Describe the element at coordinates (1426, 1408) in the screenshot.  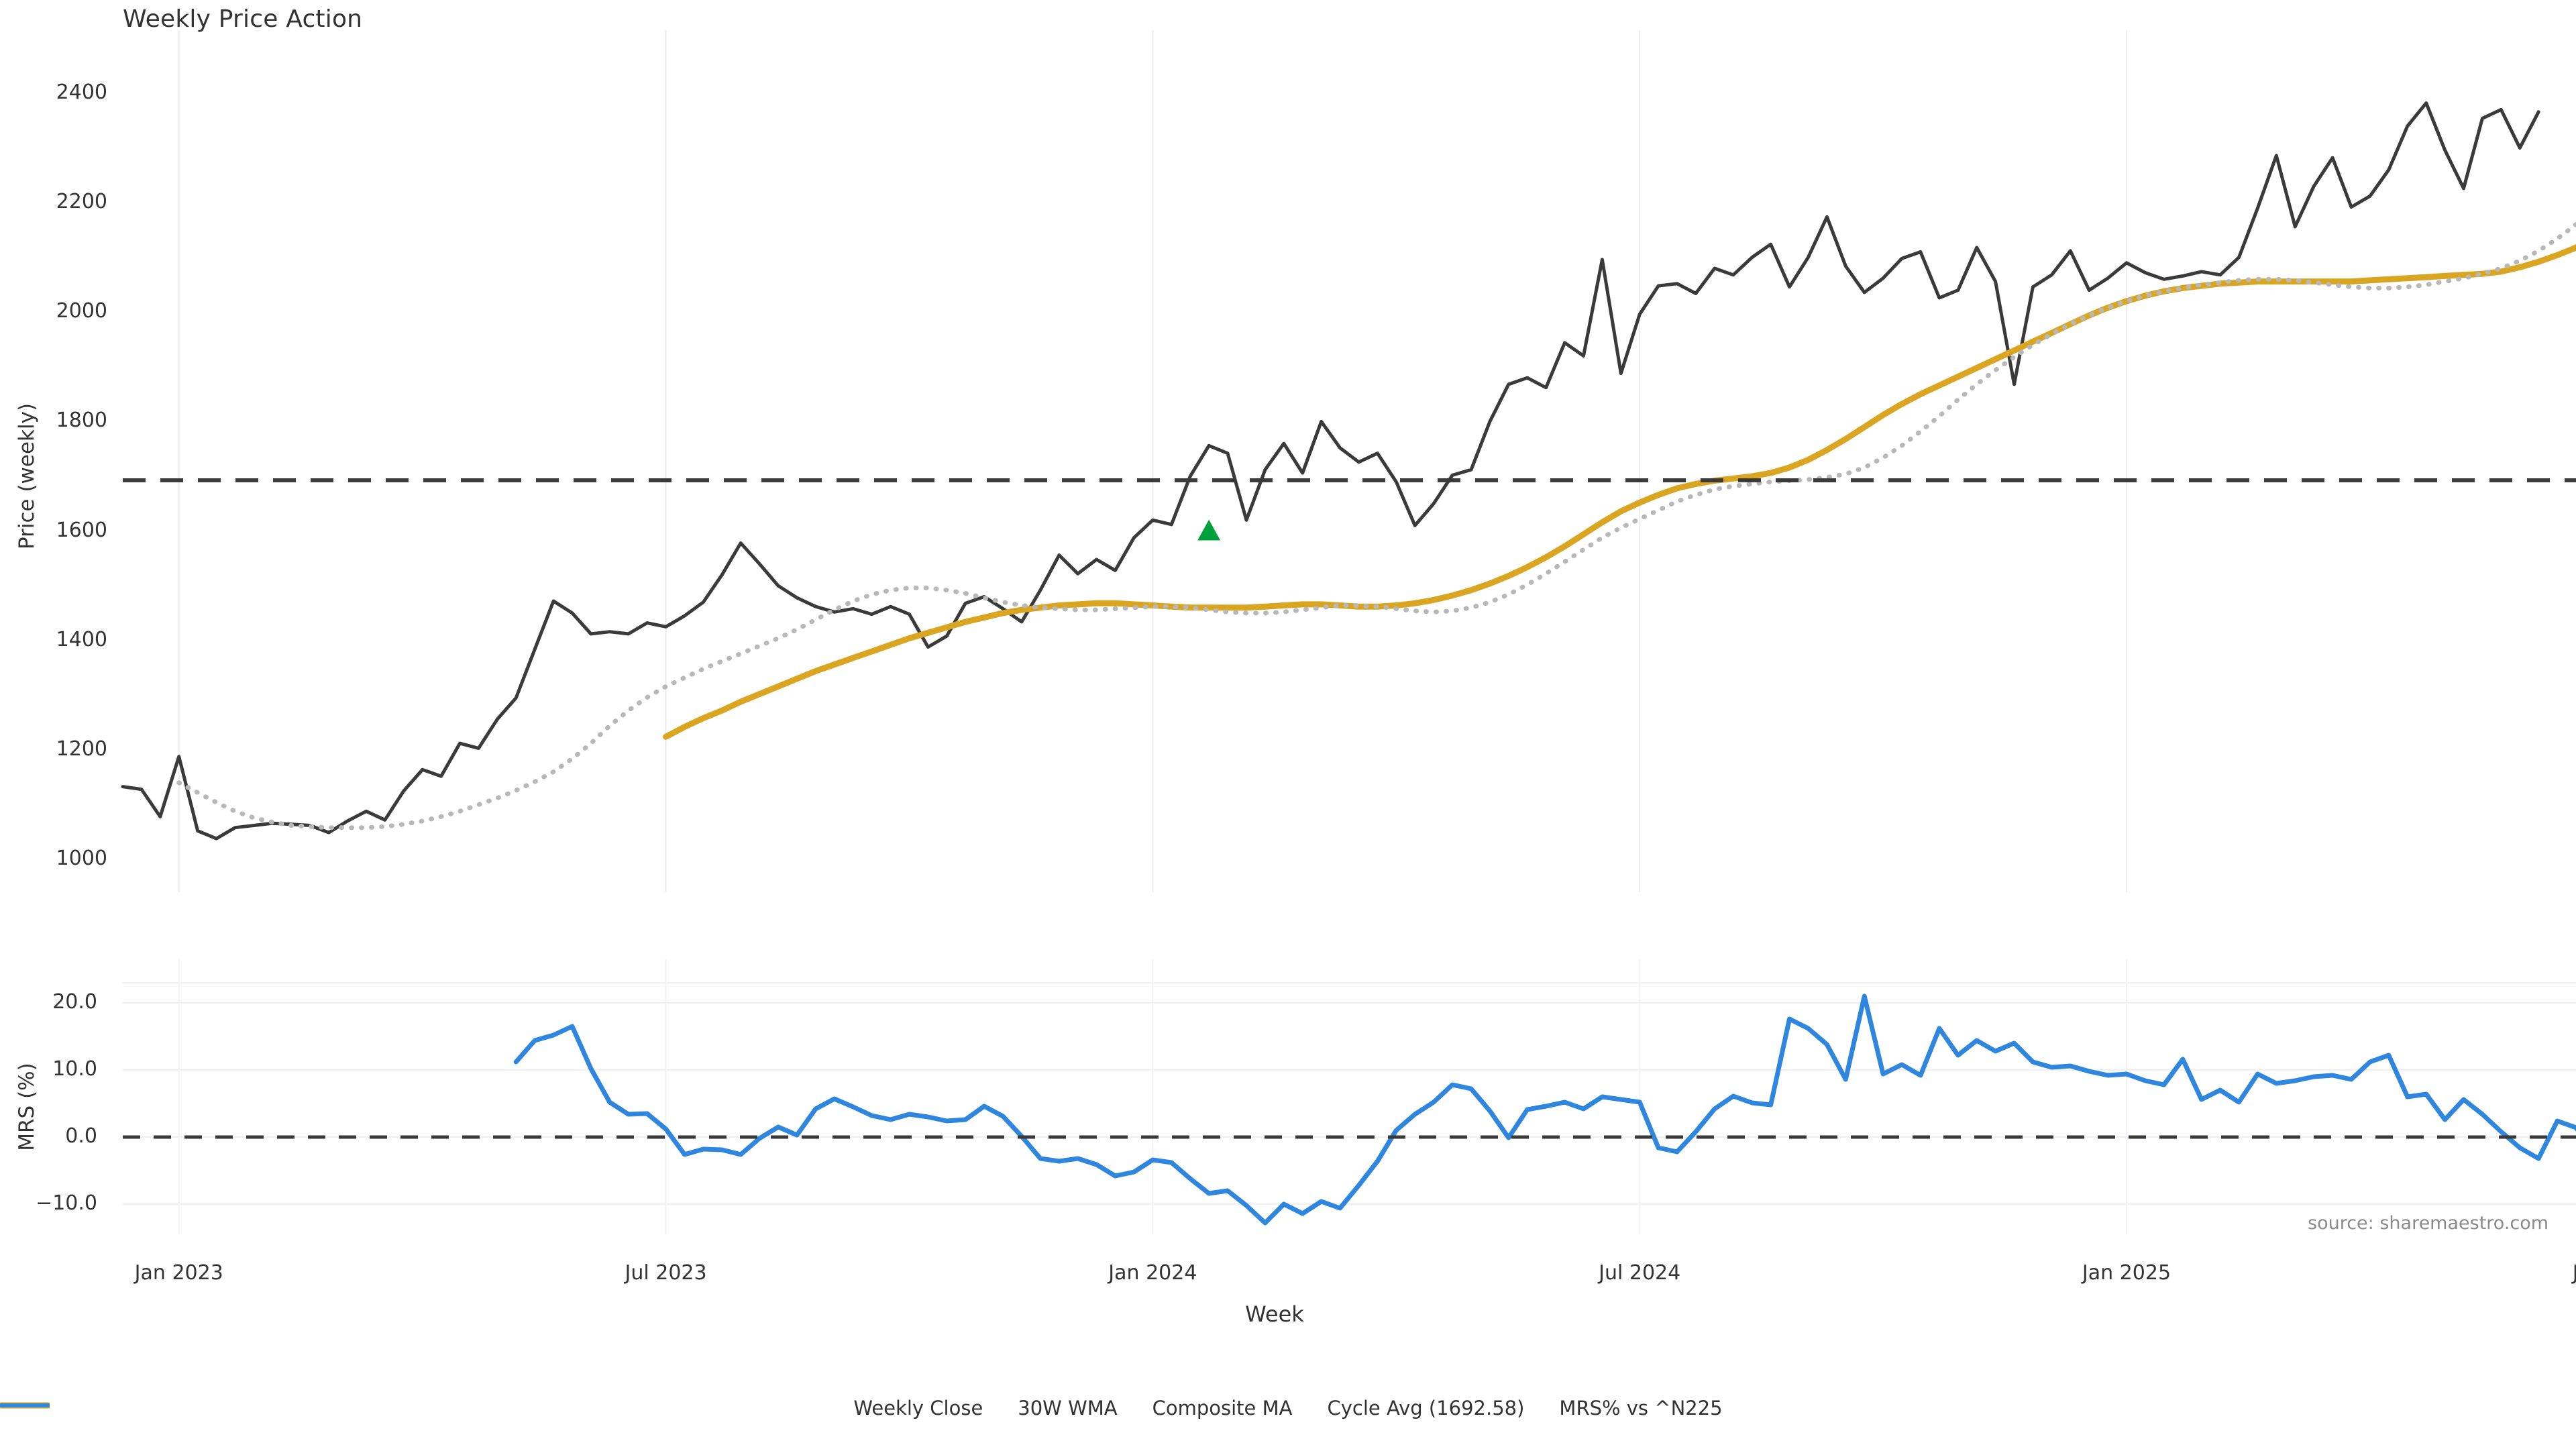
I see `legend-label-3: Cycle Avg (1692.58)` at that location.